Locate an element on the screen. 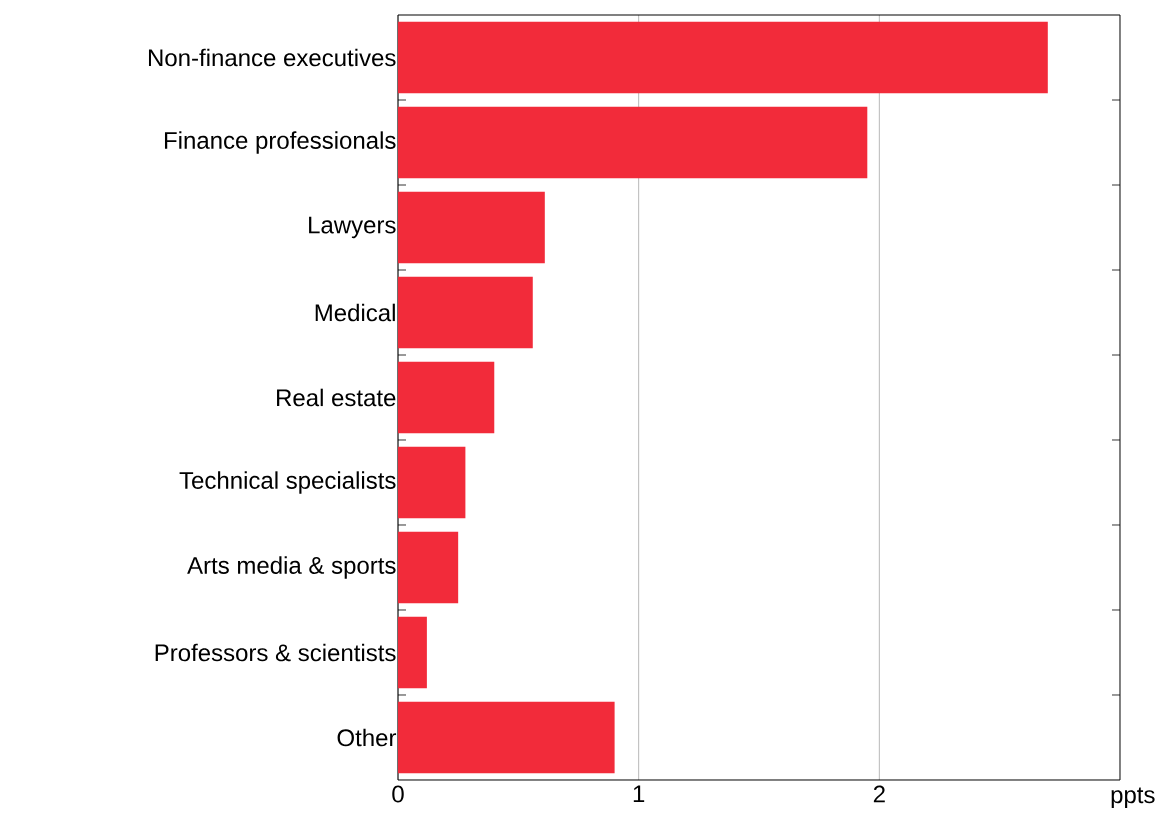  y-tick-label: Technical specialists is located at coordinates (287, 482).